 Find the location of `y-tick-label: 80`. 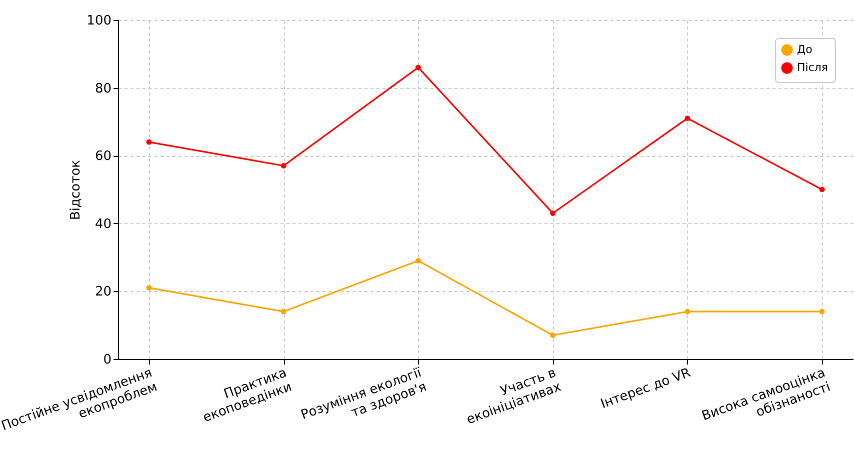

y-tick-label: 80 is located at coordinates (103, 88).